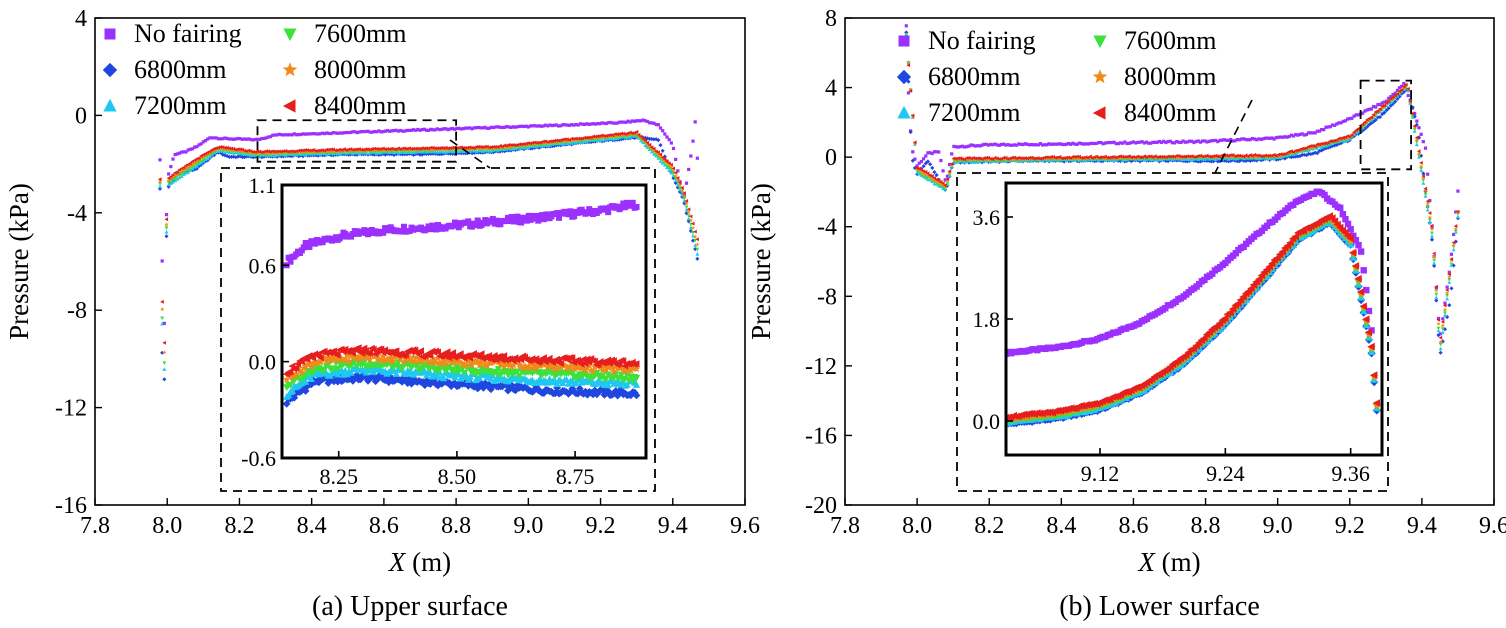 Image resolution: width=1506 pixels, height=628 pixels. I want to click on y-tick-label: -12, so click(821, 367).